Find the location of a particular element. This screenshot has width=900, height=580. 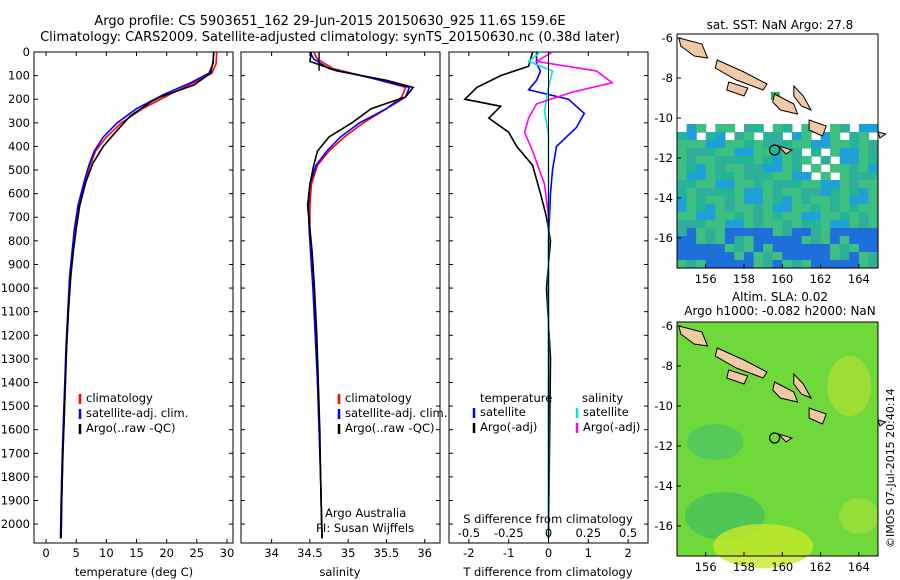

x-tick-label: 1 is located at coordinates (588, 553).